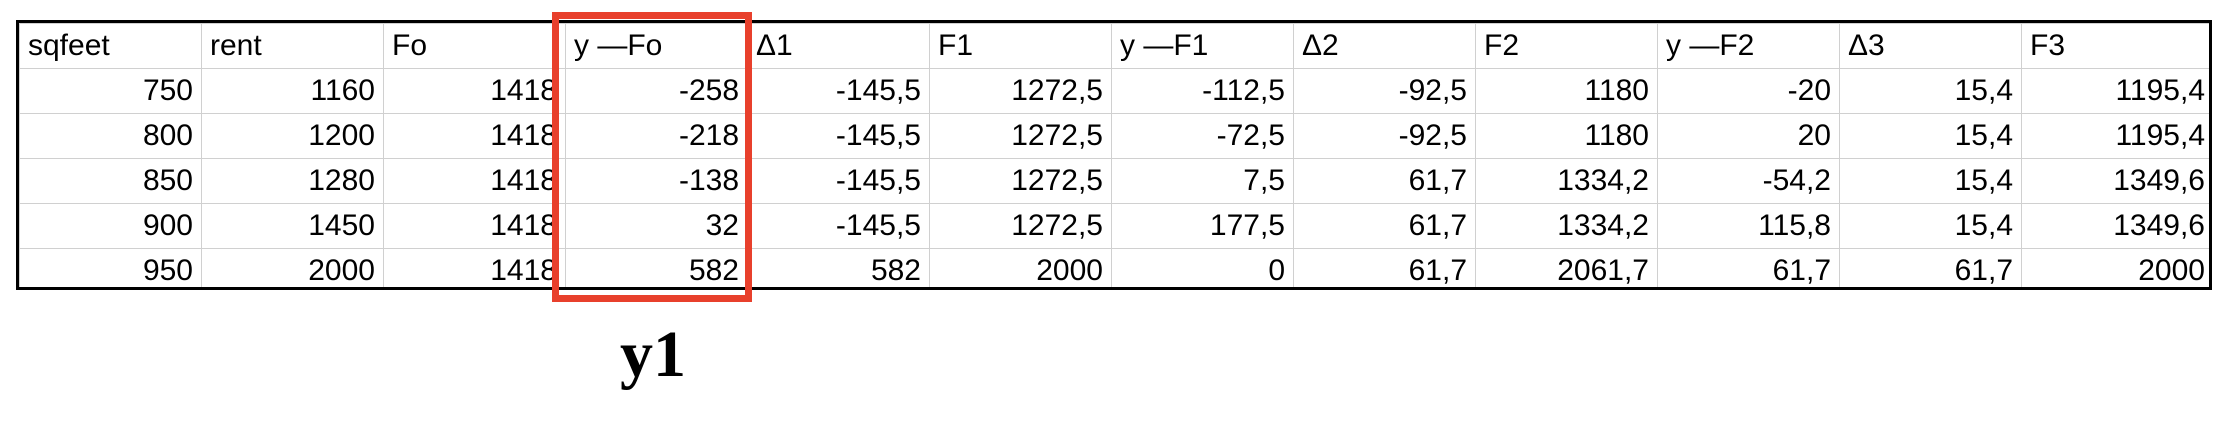 This screenshot has height=448, width=2228. Describe the element at coordinates (474, 46) in the screenshot. I see `header-cell-fo: Fo` at that location.